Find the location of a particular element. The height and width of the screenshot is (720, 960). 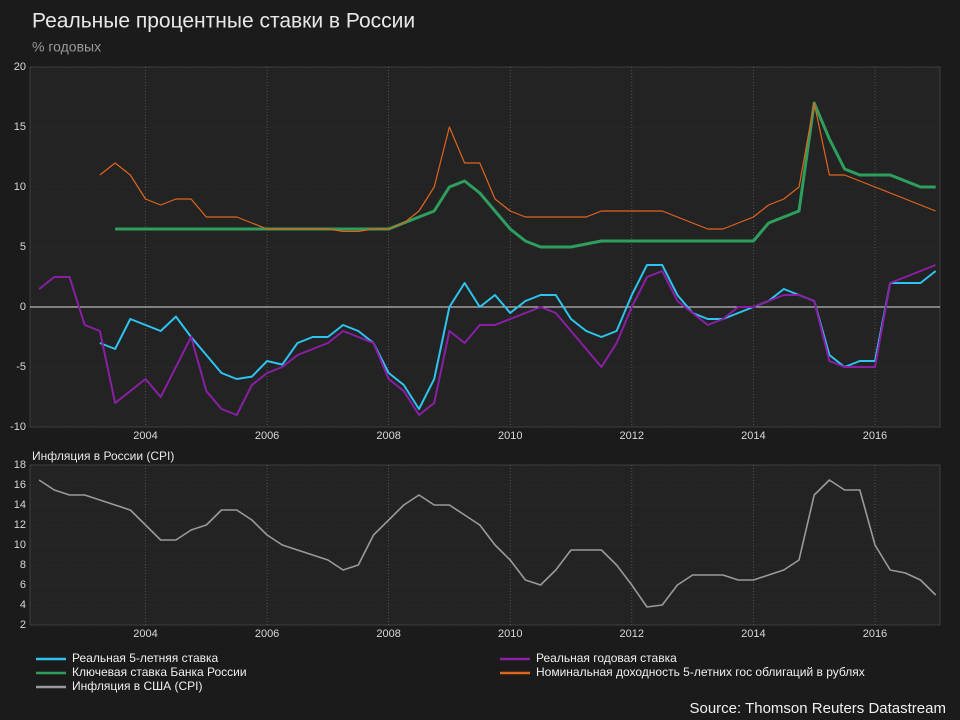

y-tick-label: 18 is located at coordinates (20, 465).